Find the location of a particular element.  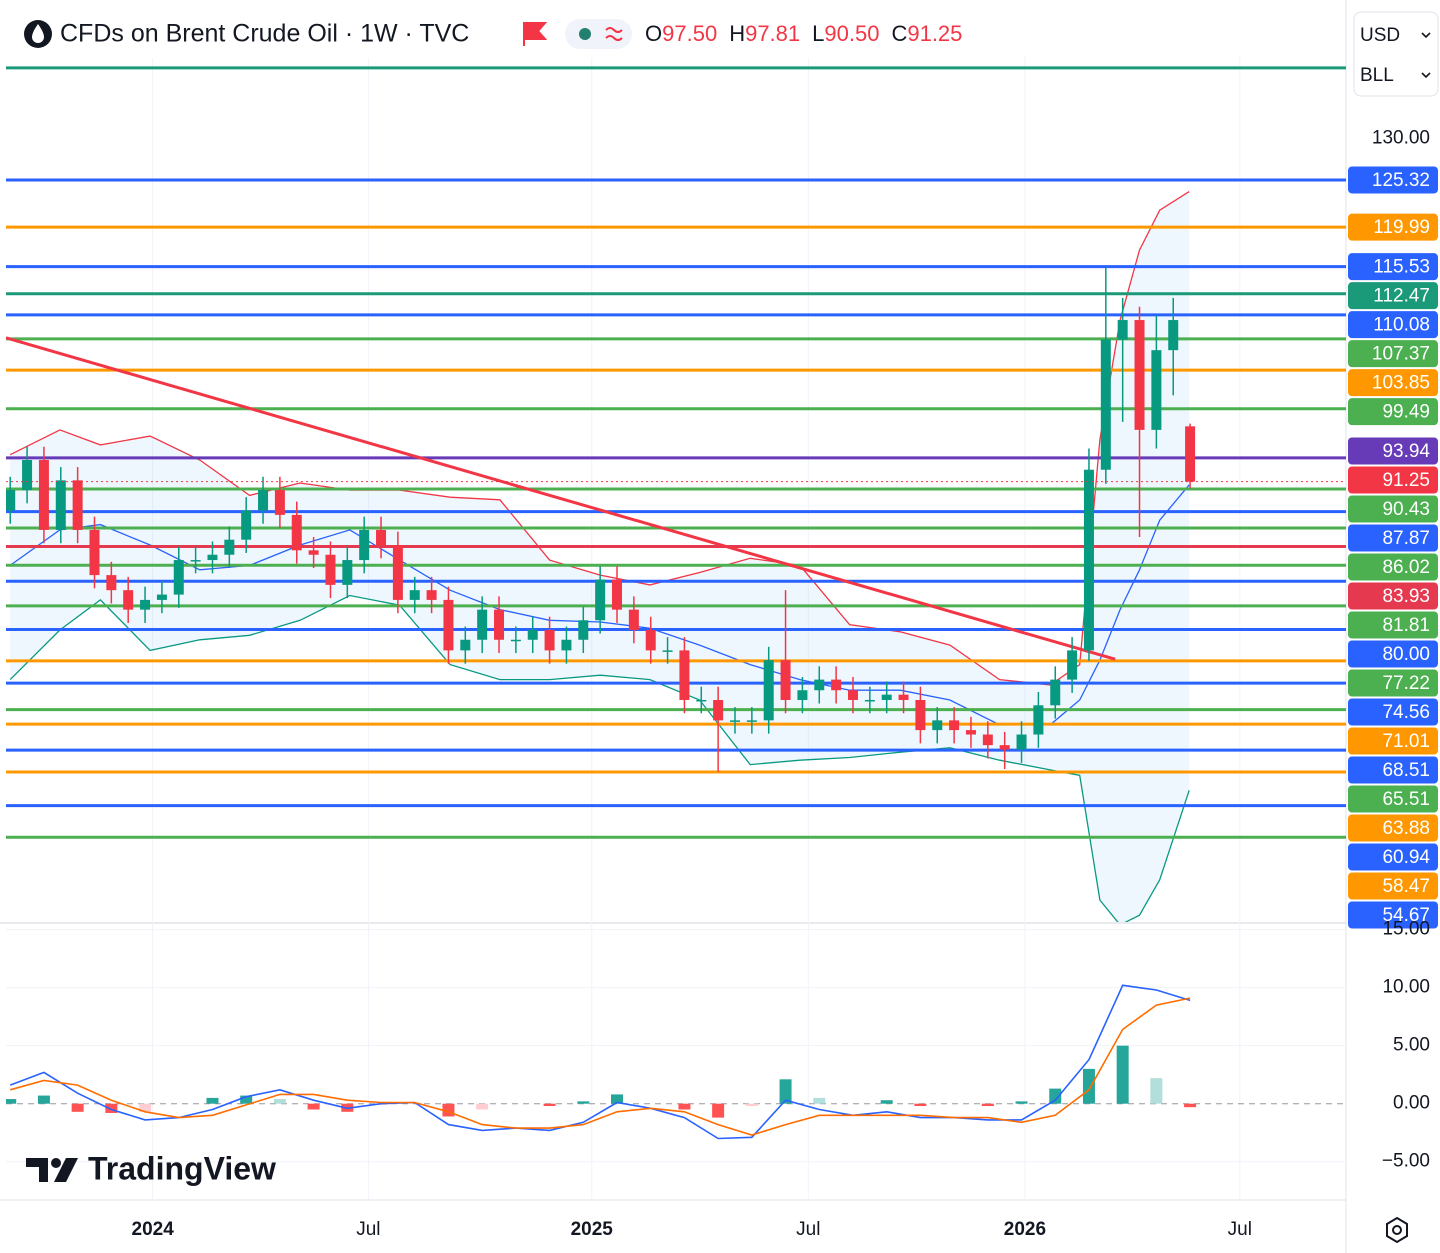

settings-icon is located at coordinates (1397, 1230).